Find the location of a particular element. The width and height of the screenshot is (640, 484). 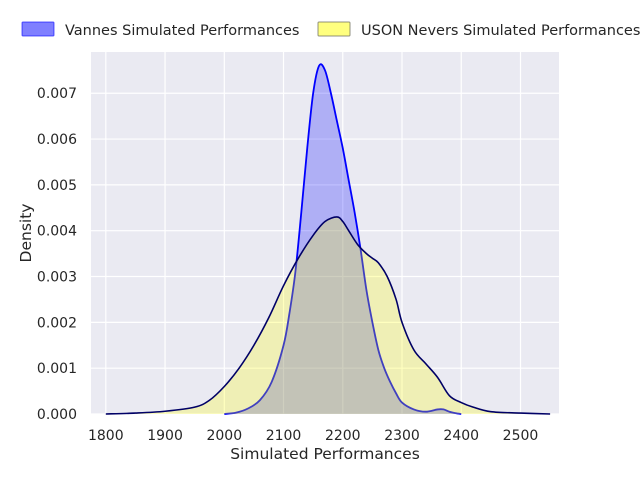

y-tick-label: 0.003 is located at coordinates (57, 278).